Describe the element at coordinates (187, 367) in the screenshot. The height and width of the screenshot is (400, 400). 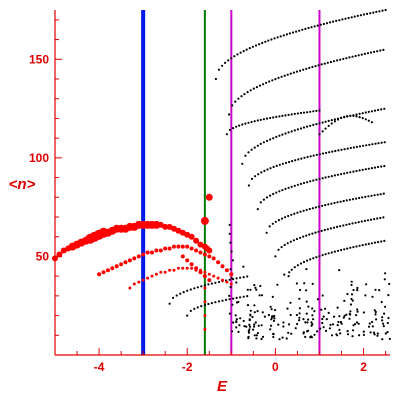
I see `x-tick-label: -2` at that location.